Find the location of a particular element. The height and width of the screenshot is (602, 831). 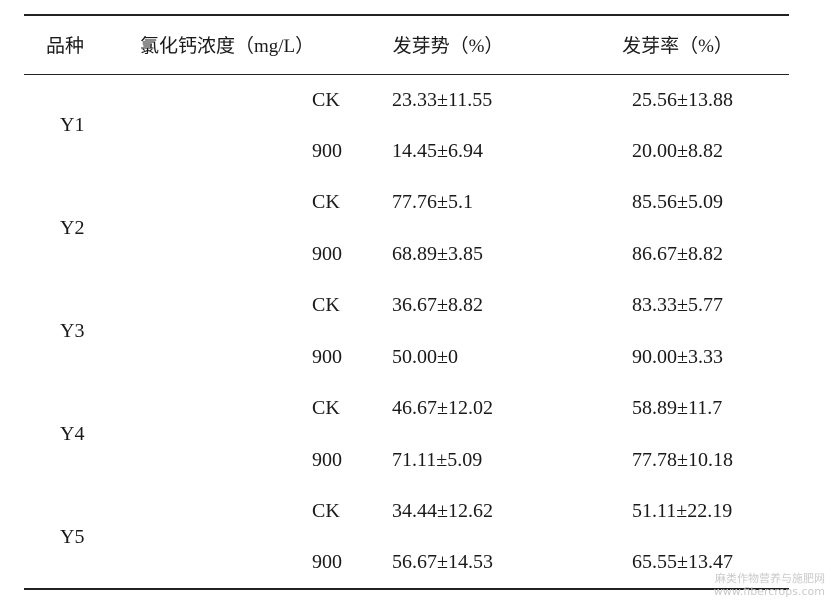

cell-variety: Y2 is located at coordinates (72, 228).